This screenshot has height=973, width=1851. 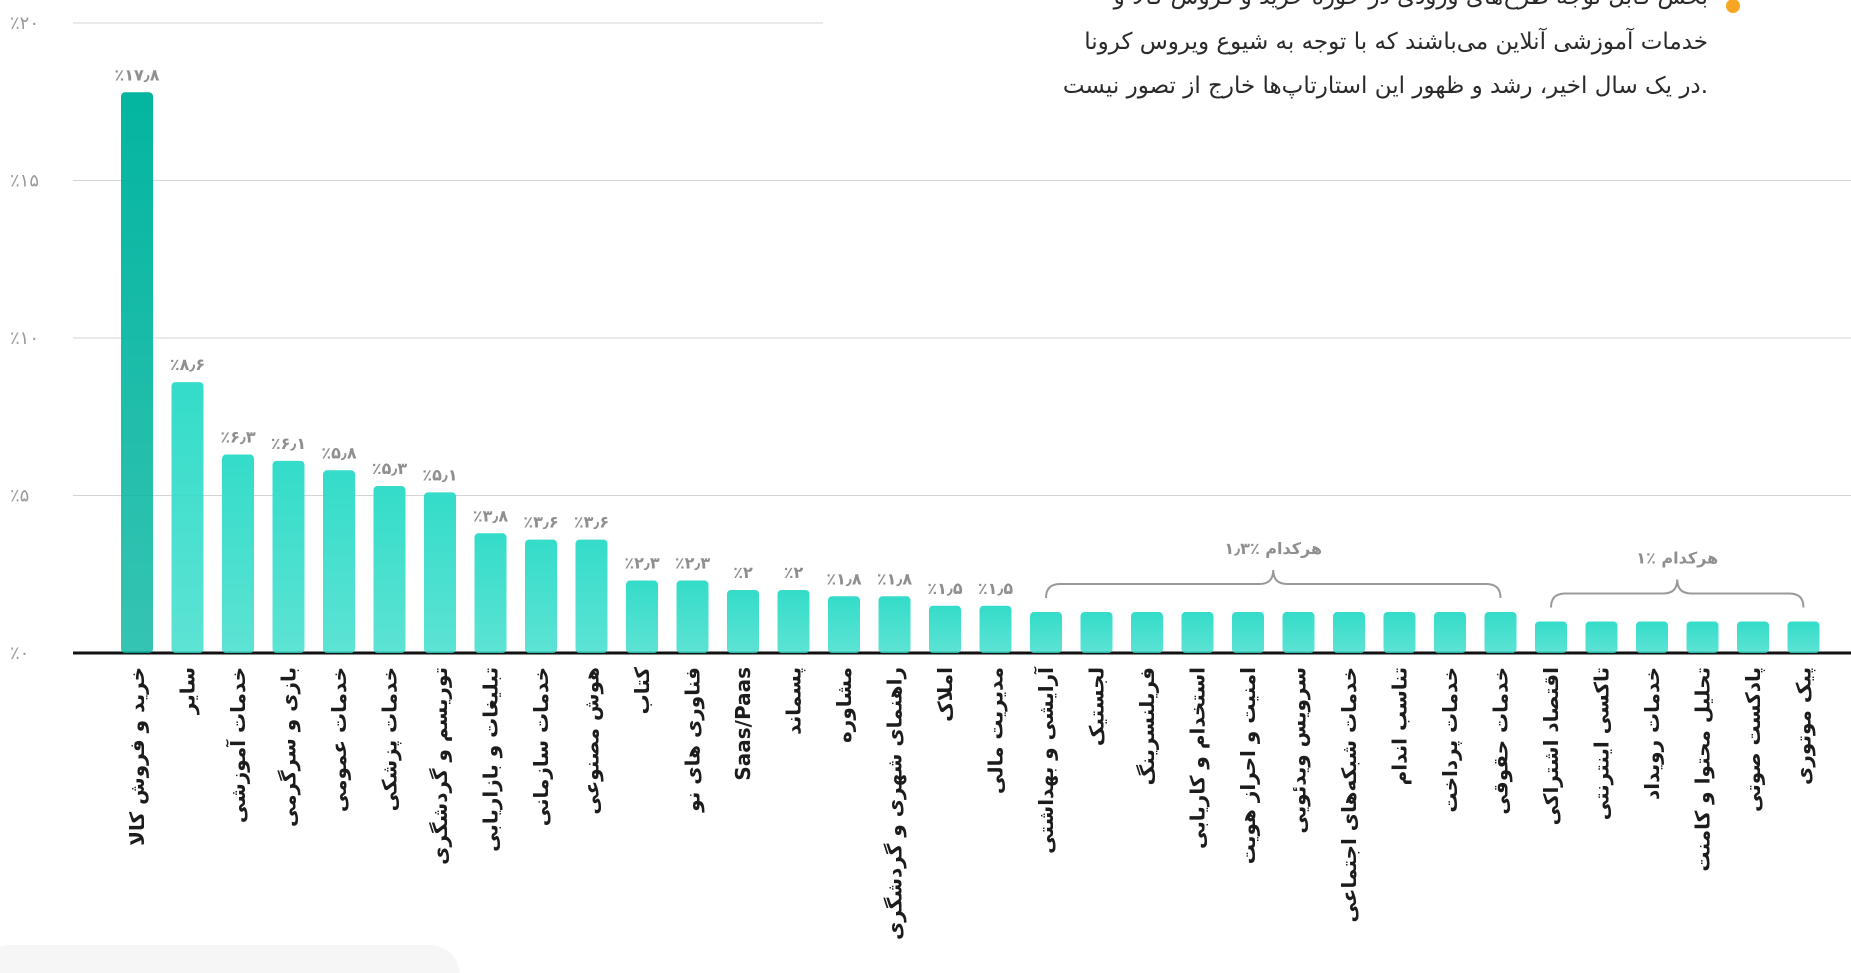 What do you see at coordinates (642, 691) in the screenshot?
I see `x-tick-label: کتاب` at bounding box center [642, 691].